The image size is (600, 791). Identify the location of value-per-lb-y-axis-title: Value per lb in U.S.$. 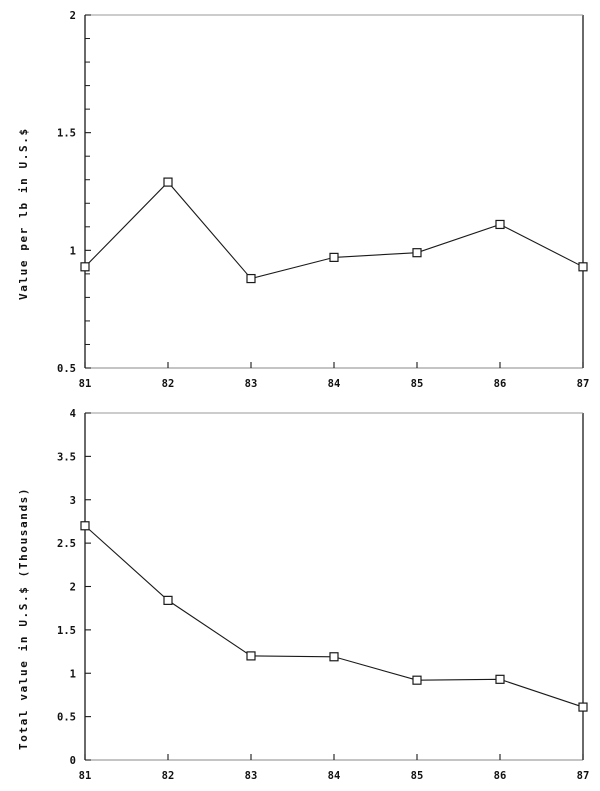
(23, 213).